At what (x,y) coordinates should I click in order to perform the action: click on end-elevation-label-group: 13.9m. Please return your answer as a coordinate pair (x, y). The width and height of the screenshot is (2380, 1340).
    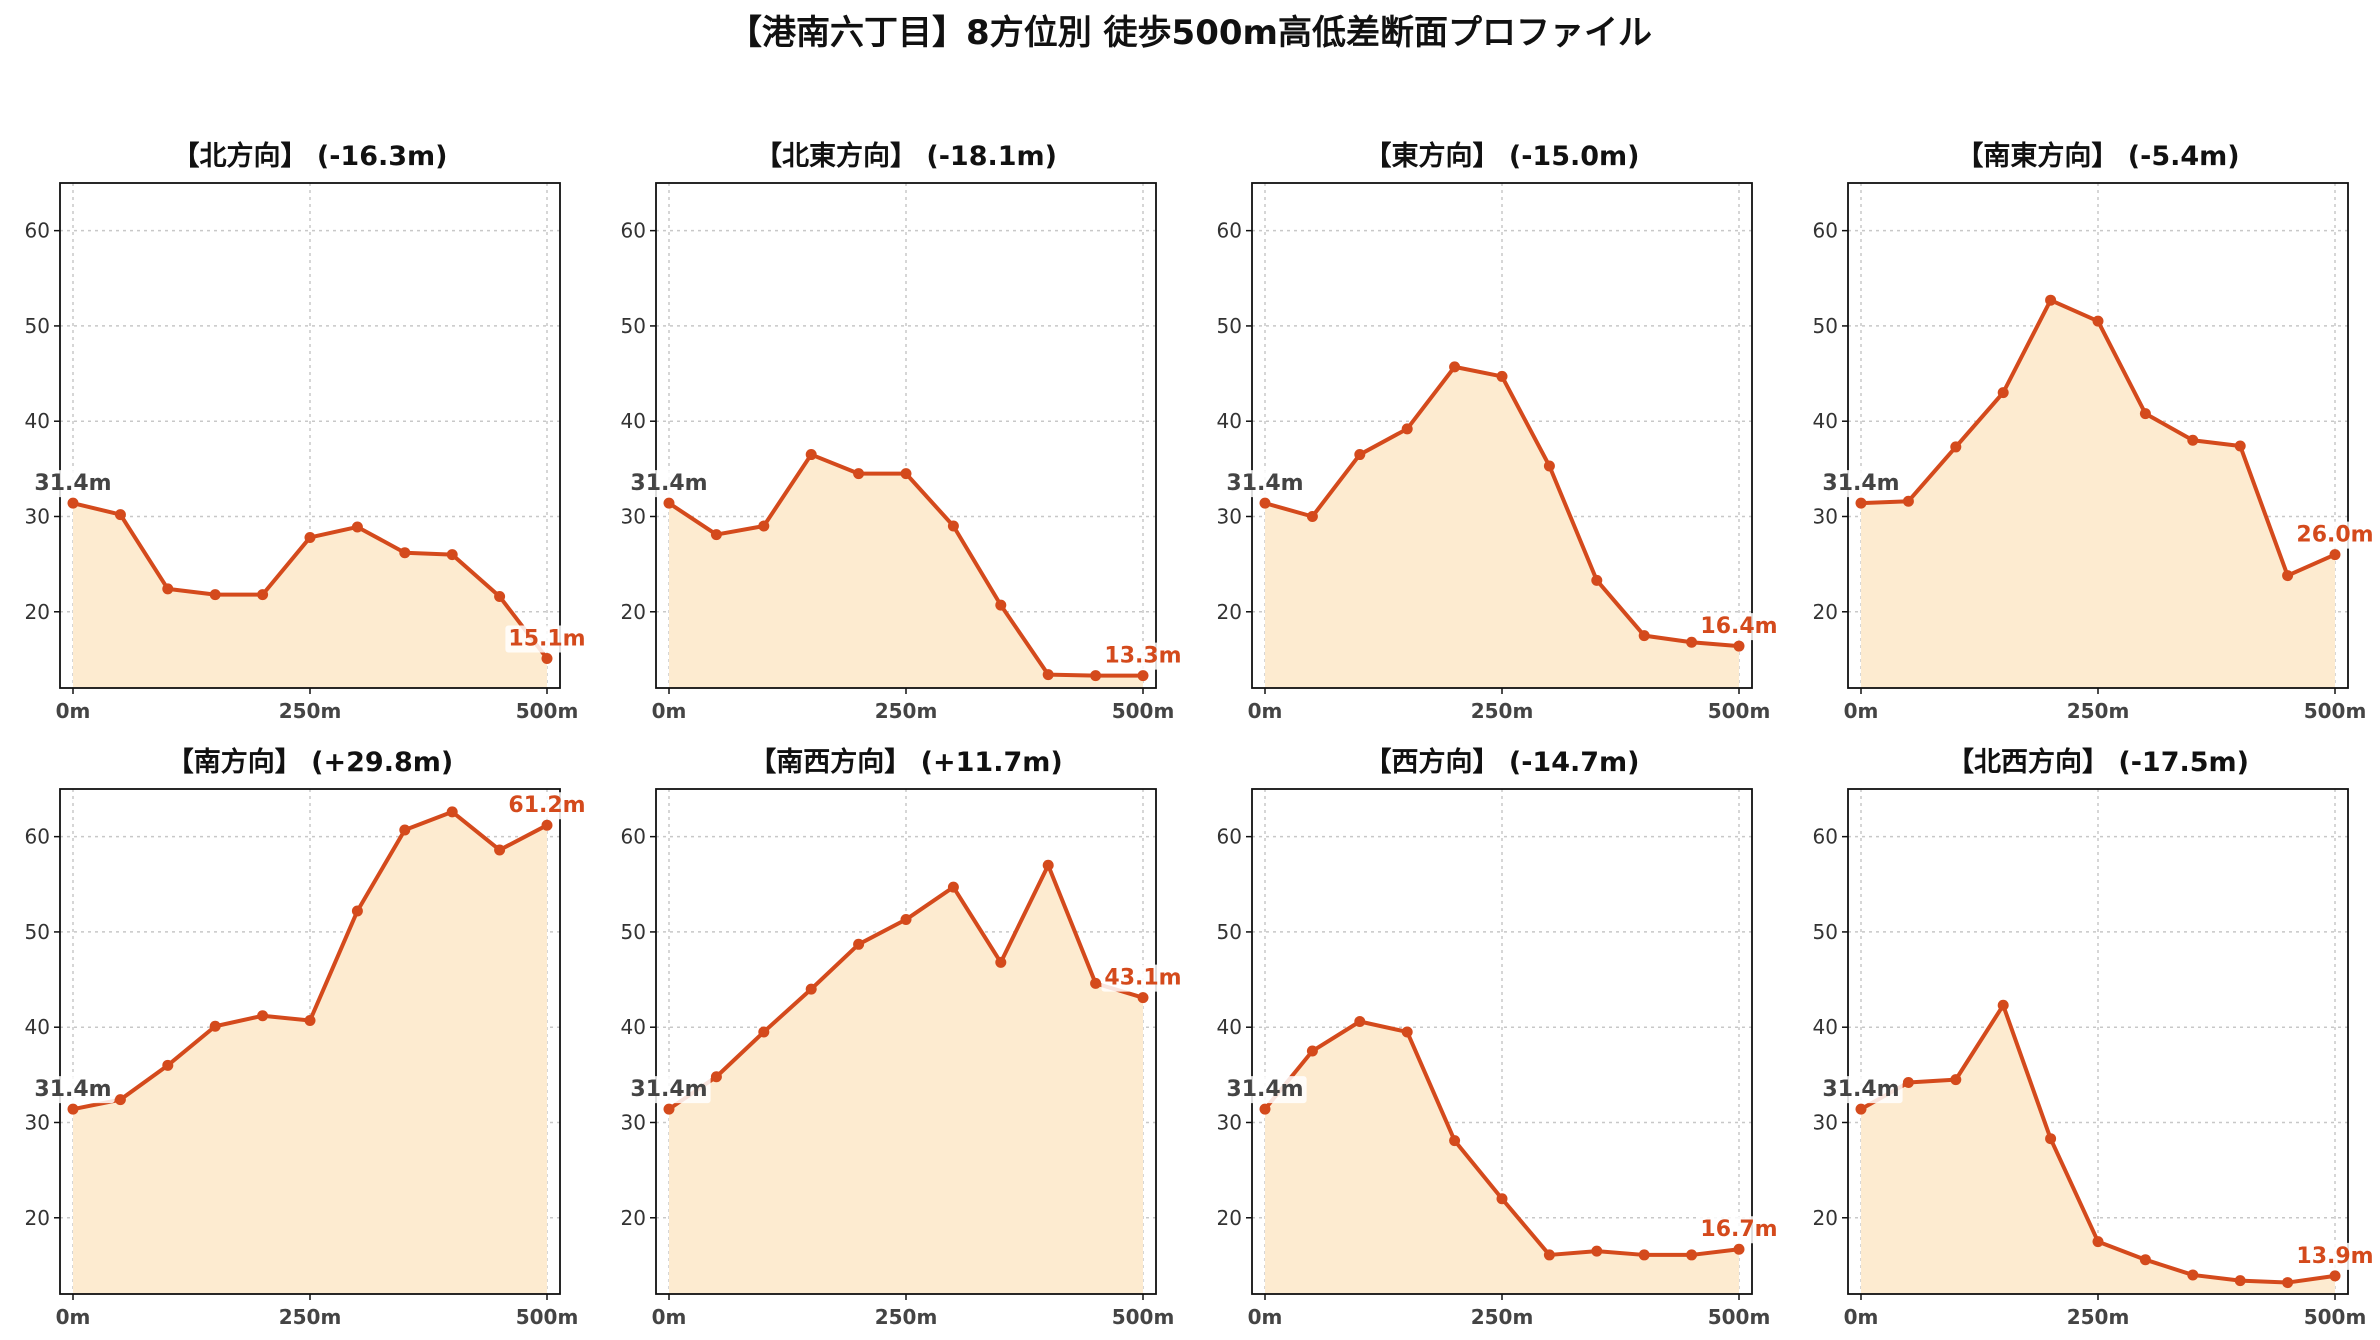
    Looking at the image, I should click on (2335, 1256).